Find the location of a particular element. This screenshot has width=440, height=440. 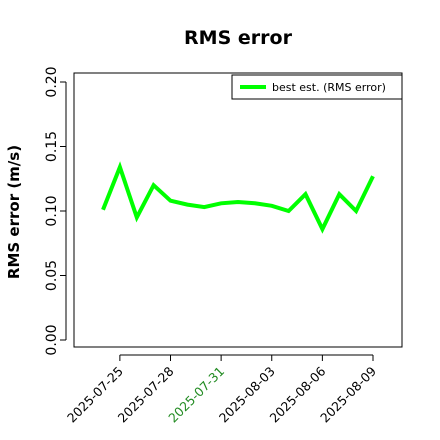

y-tick-label: 0.20 is located at coordinates (52, 81).